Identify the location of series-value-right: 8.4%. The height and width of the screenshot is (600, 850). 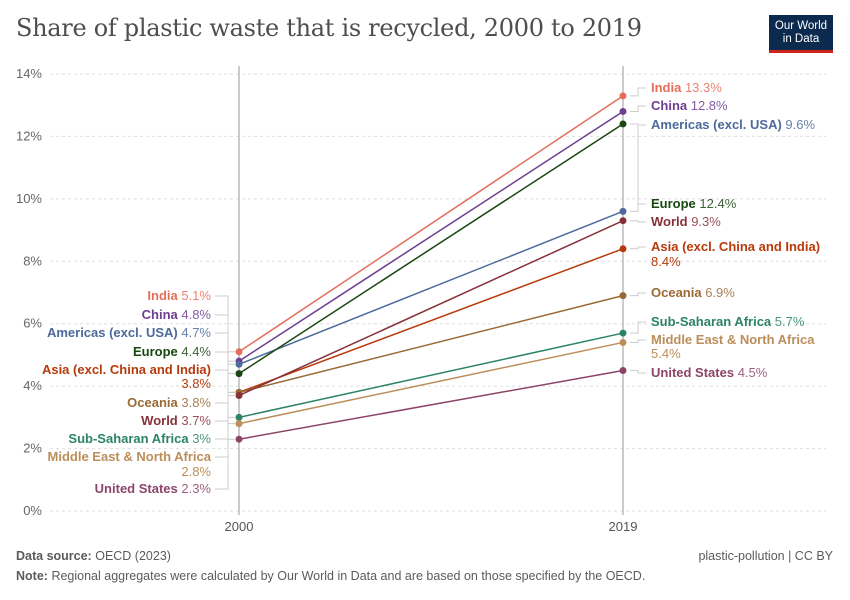
(666, 261).